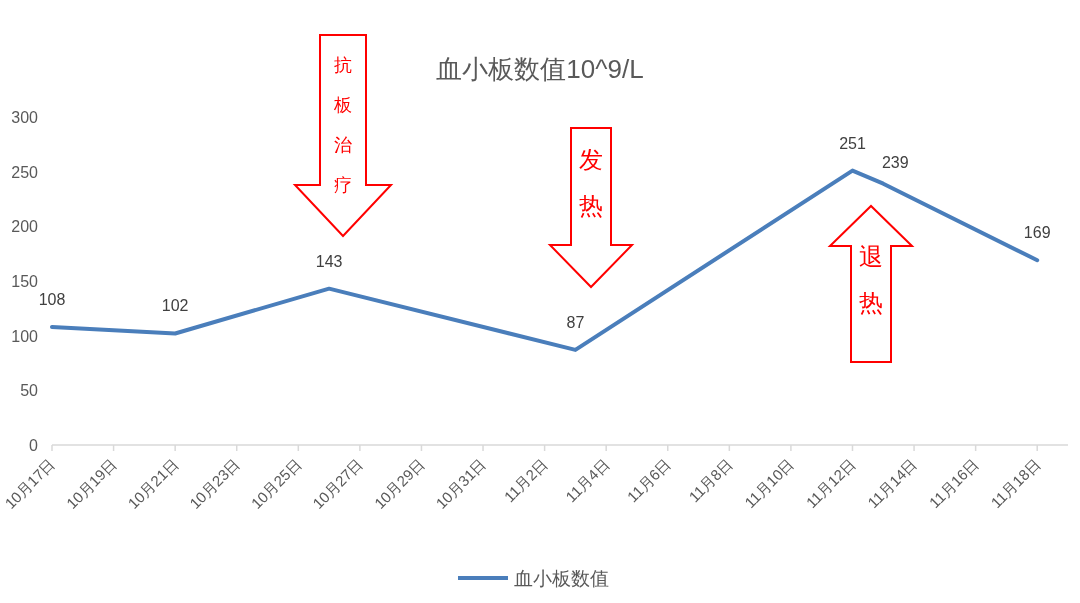  What do you see at coordinates (852, 143) in the screenshot?
I see `data-label: 251` at bounding box center [852, 143].